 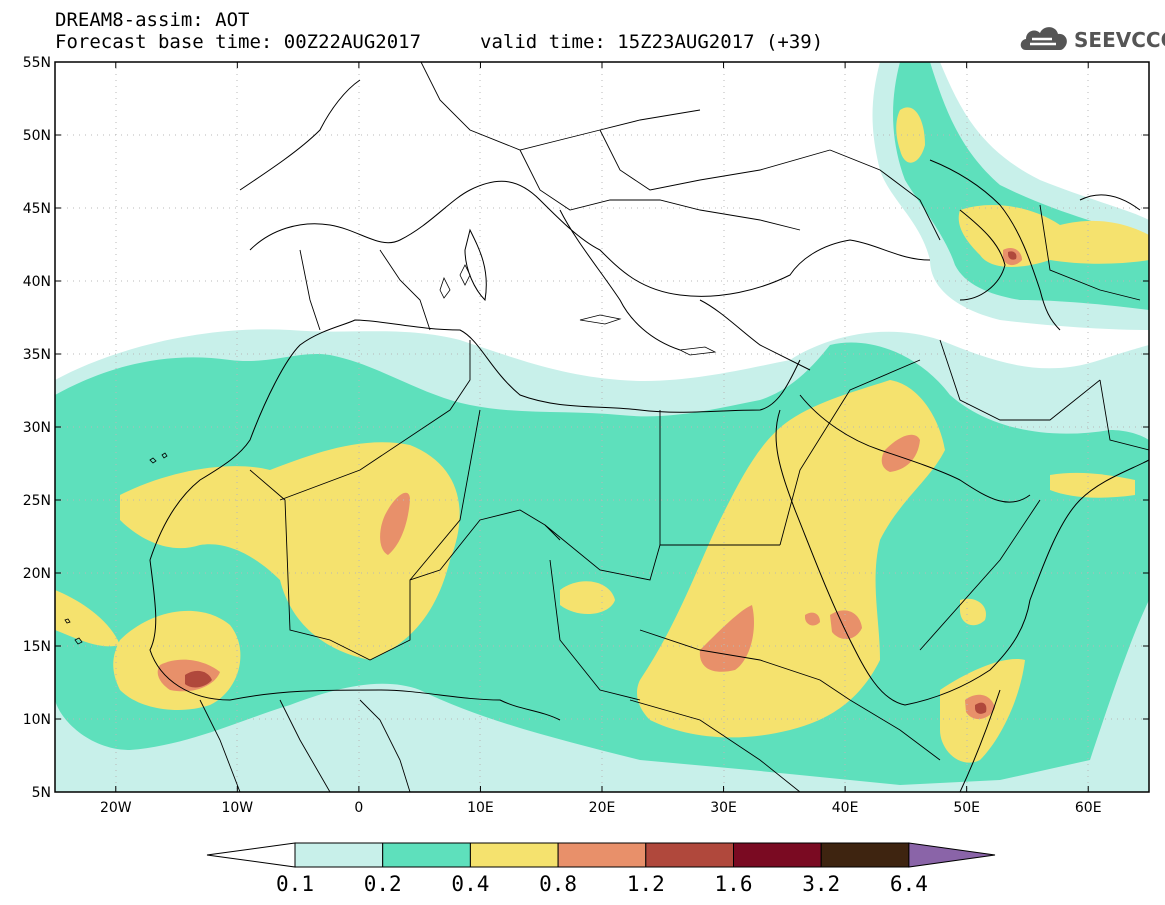 I want to click on lat-tick-label: 10N, so click(x=37, y=720).